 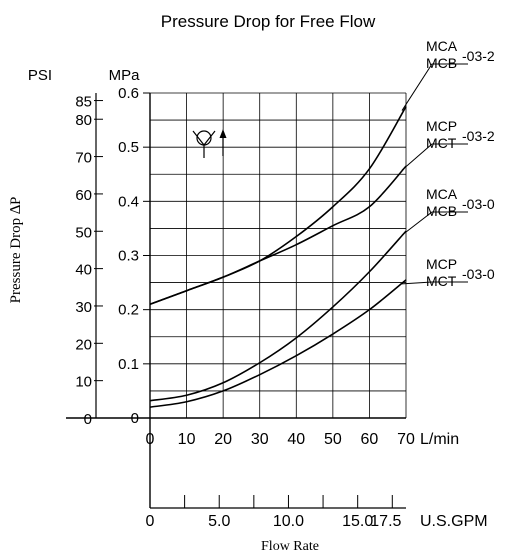 What do you see at coordinates (83, 307) in the screenshot?
I see `psi-tick-label: 30` at bounding box center [83, 307].